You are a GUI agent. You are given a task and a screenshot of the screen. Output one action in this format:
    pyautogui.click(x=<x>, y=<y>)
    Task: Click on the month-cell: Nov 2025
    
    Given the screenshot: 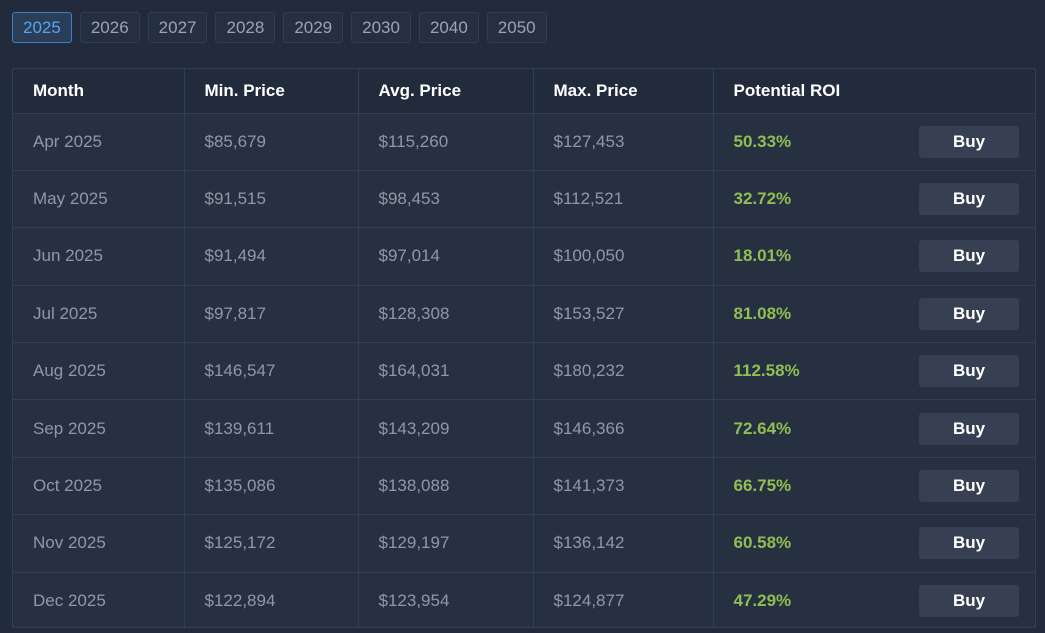 What is the action you would take?
    pyautogui.click(x=99, y=543)
    